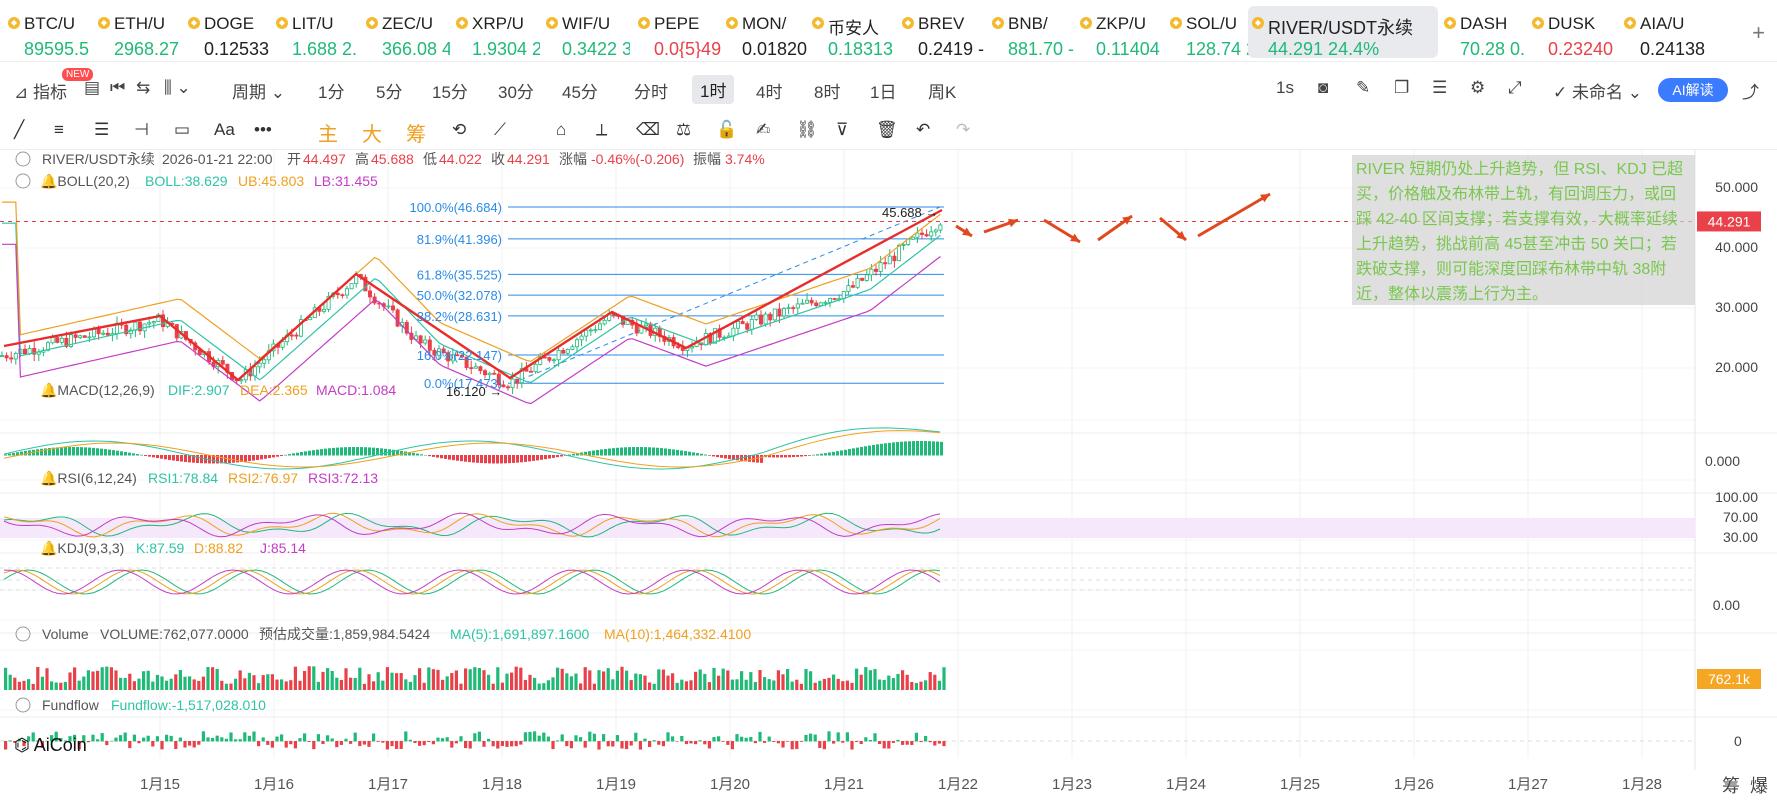 This screenshot has width=1777, height=802. I want to click on macd-dif: DIF:2.907, so click(199, 390).